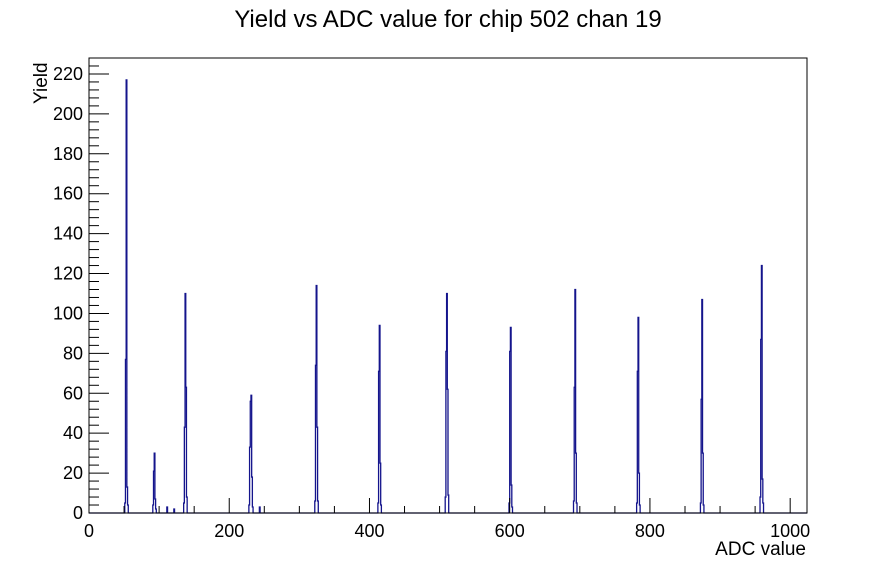 This screenshot has width=896, height=572. What do you see at coordinates (73, 393) in the screenshot?
I see `y-tick-label: 60` at bounding box center [73, 393].